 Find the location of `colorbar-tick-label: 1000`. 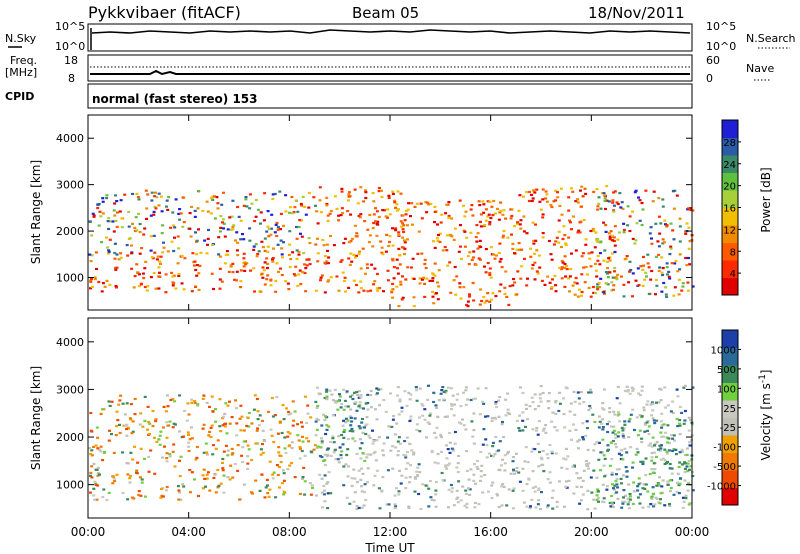

colorbar-tick-label: 1000 is located at coordinates (723, 350).